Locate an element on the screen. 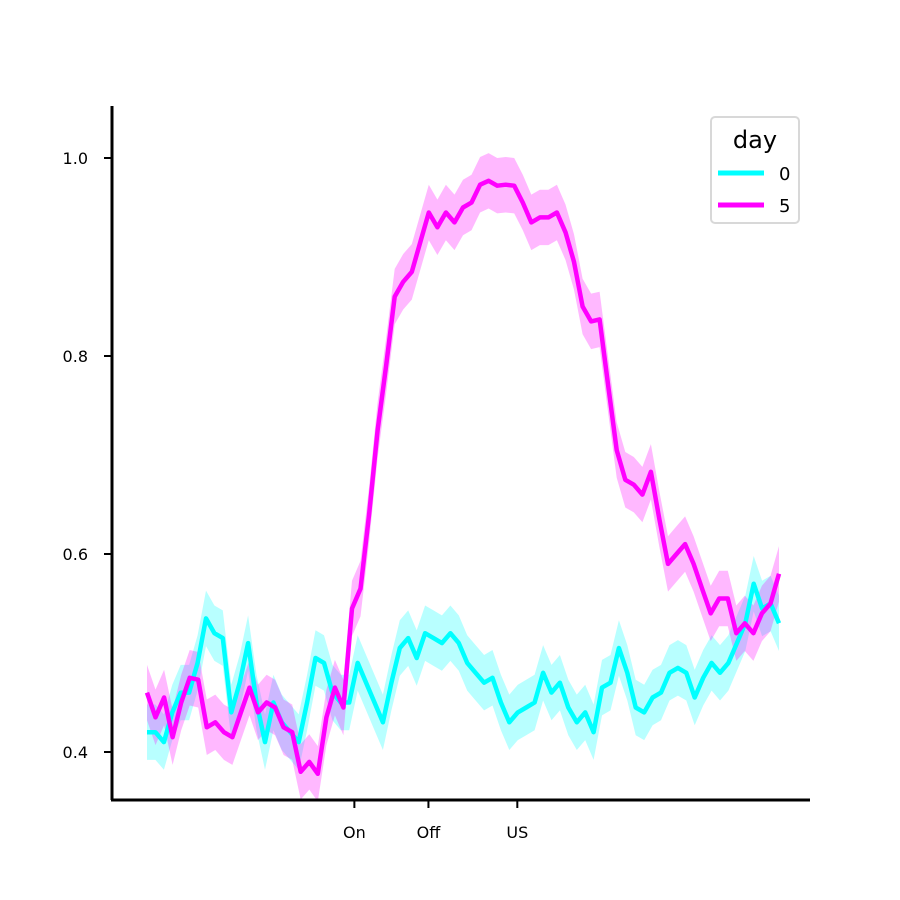 Image resolution: width=900 pixels, height=900 pixels. y-tick-label: 0.4 is located at coordinates (75, 752).